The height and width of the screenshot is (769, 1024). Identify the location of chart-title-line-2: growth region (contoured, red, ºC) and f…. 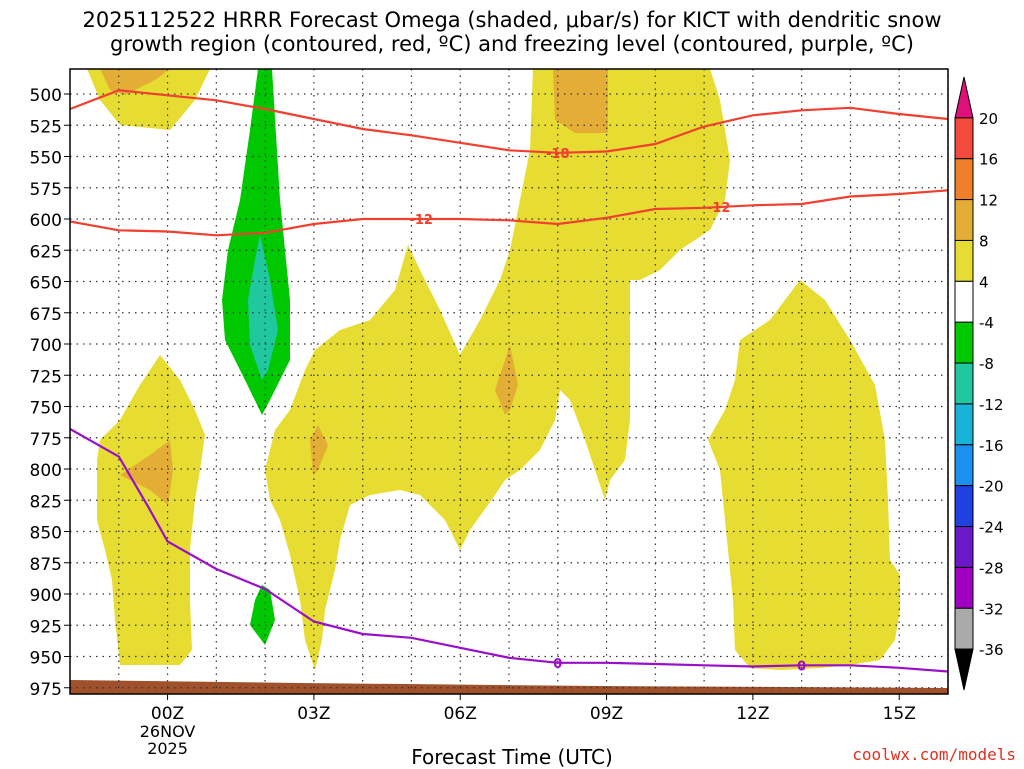
(512, 44).